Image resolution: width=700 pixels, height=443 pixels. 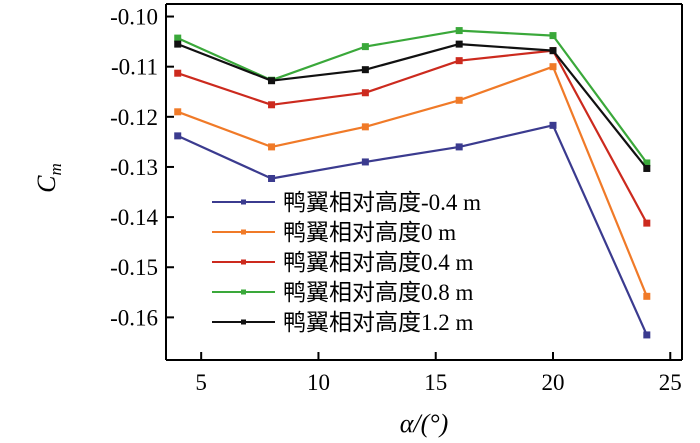 I want to click on x-tick-label: 20, so click(x=553, y=382).